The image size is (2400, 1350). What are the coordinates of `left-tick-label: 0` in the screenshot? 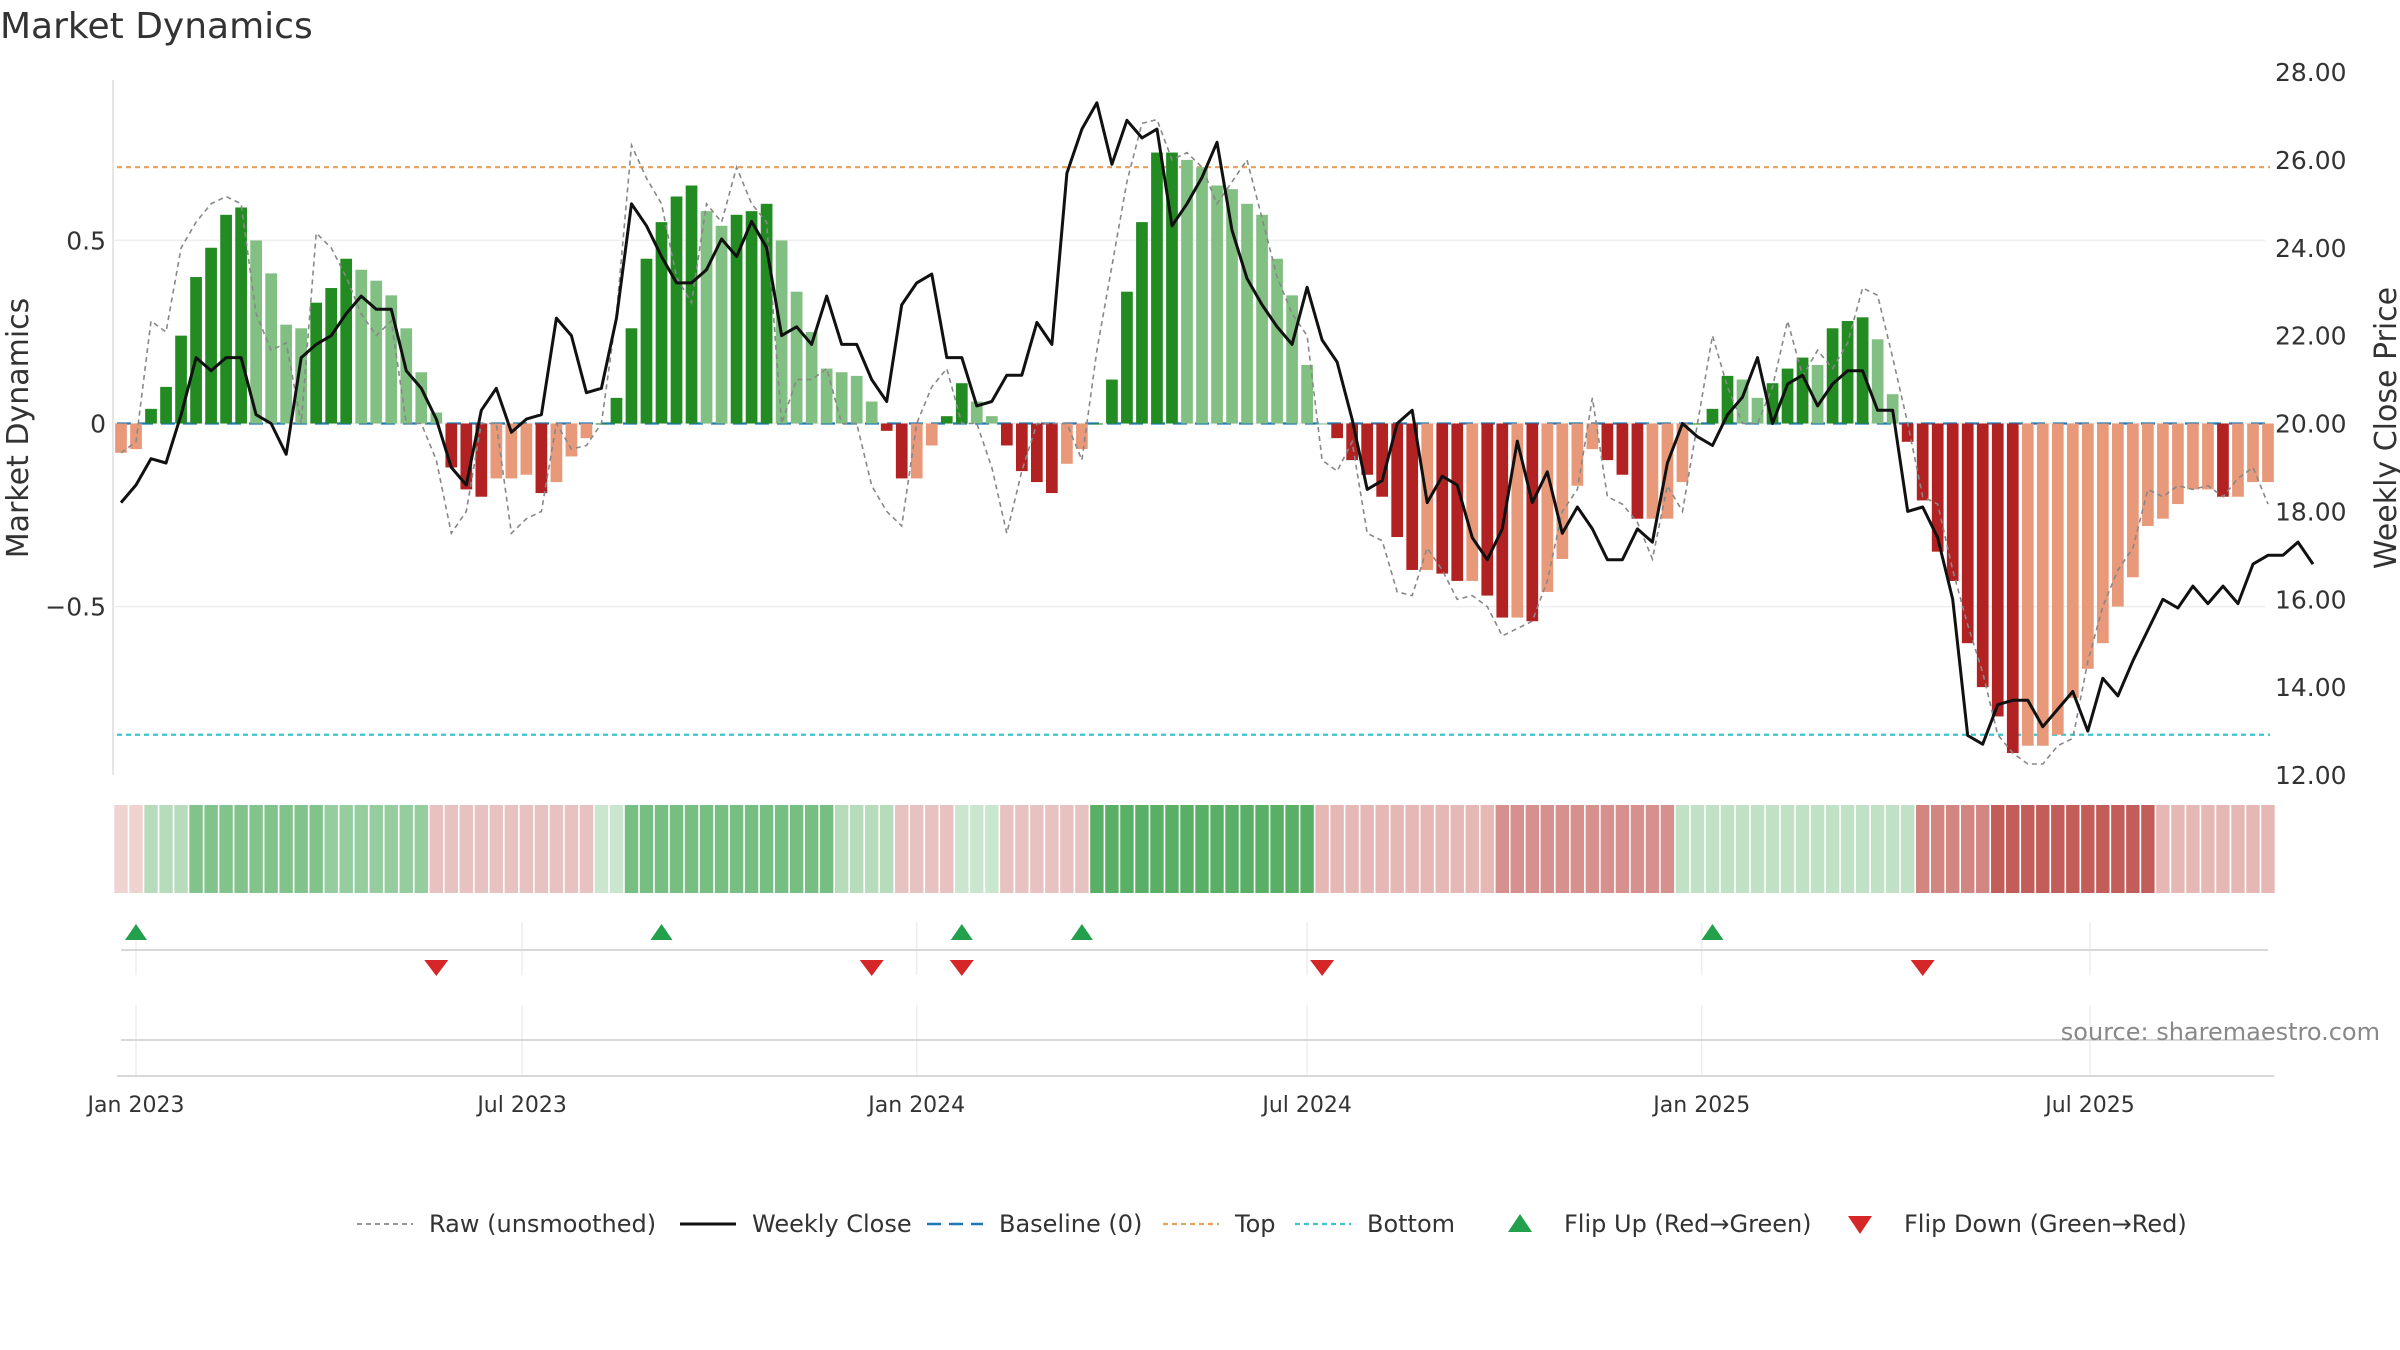 It's located at (98, 424).